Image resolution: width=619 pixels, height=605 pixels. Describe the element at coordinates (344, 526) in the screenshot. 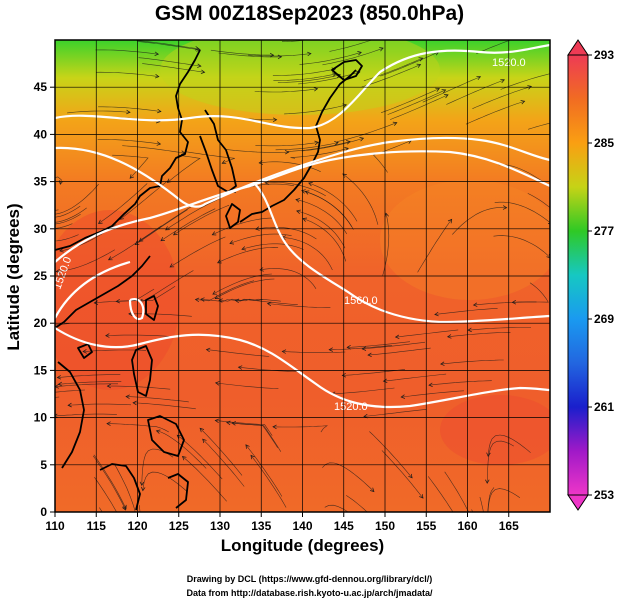

I see `x-tick-label: 145` at that location.